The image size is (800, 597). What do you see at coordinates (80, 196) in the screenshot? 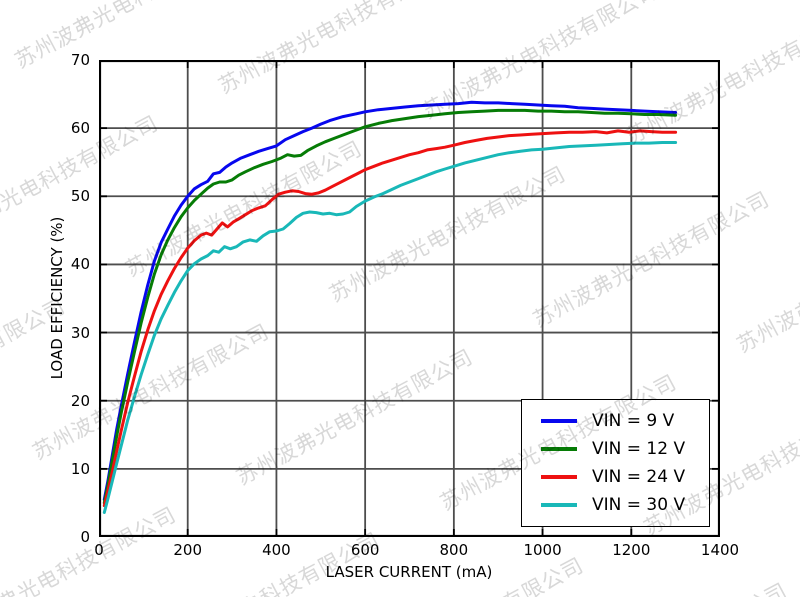
I see `y-tick-label: 50` at bounding box center [80, 196].